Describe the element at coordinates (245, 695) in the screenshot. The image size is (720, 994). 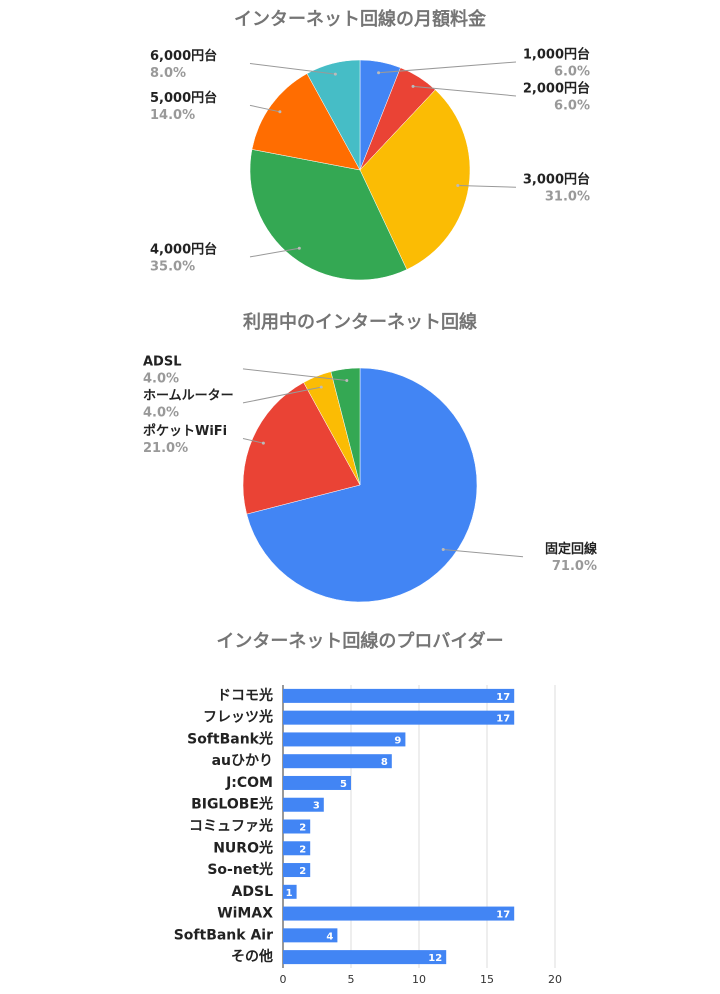
I see `y-tick-label: ドコモ光` at that location.